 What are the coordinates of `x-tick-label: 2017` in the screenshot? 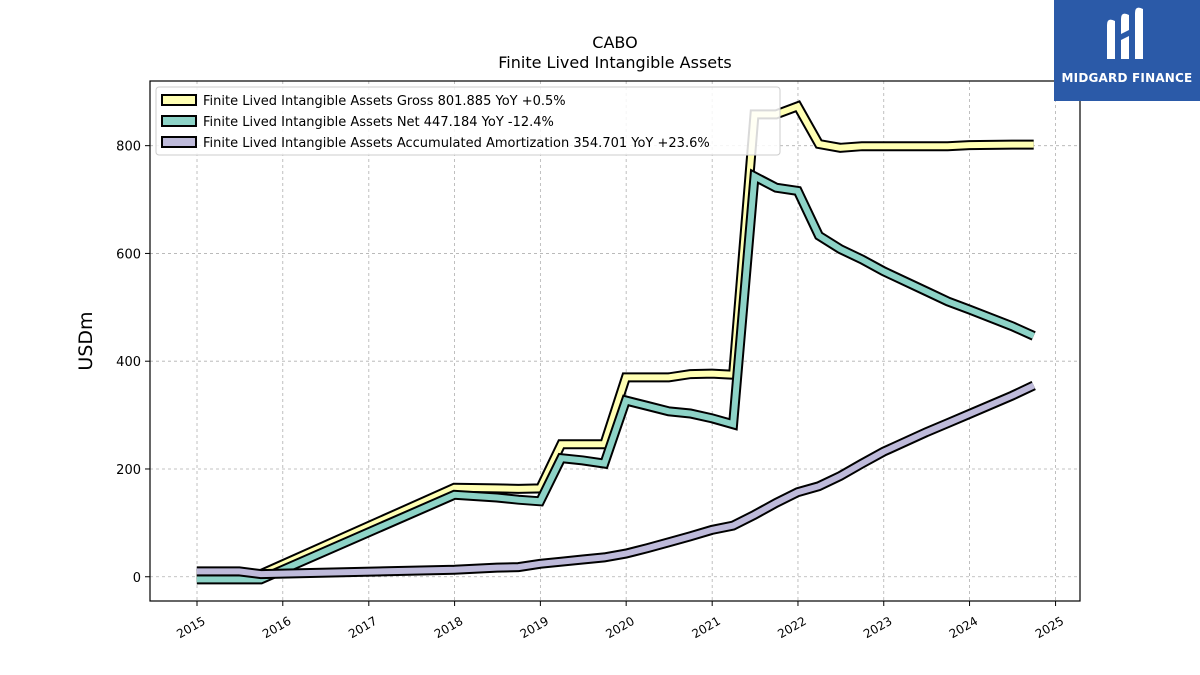 It's located at (362, 627).